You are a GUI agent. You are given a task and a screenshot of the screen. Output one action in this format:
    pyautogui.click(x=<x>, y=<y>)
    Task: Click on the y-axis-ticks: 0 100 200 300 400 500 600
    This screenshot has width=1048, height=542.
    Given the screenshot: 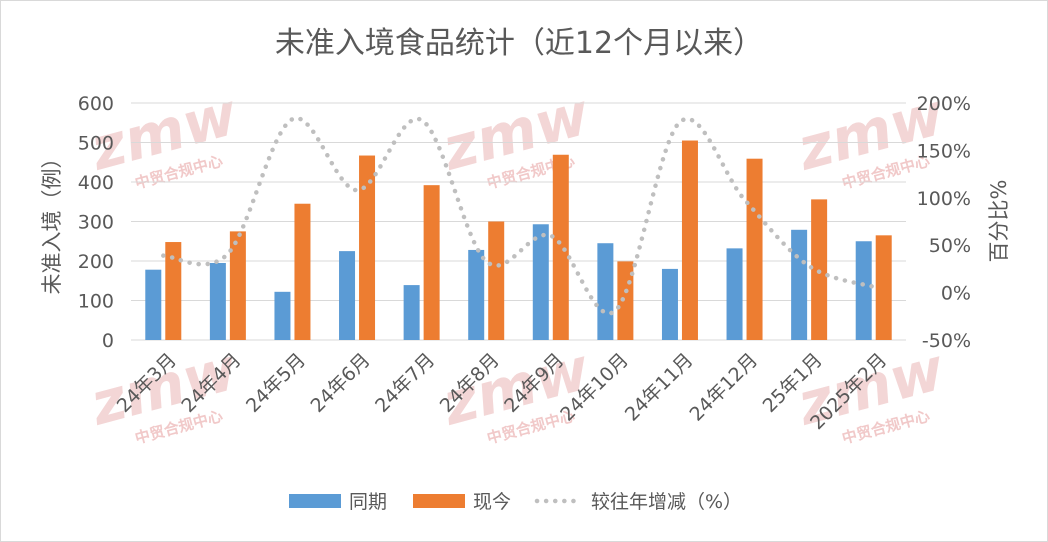 What is the action you would take?
    pyautogui.click(x=96, y=222)
    